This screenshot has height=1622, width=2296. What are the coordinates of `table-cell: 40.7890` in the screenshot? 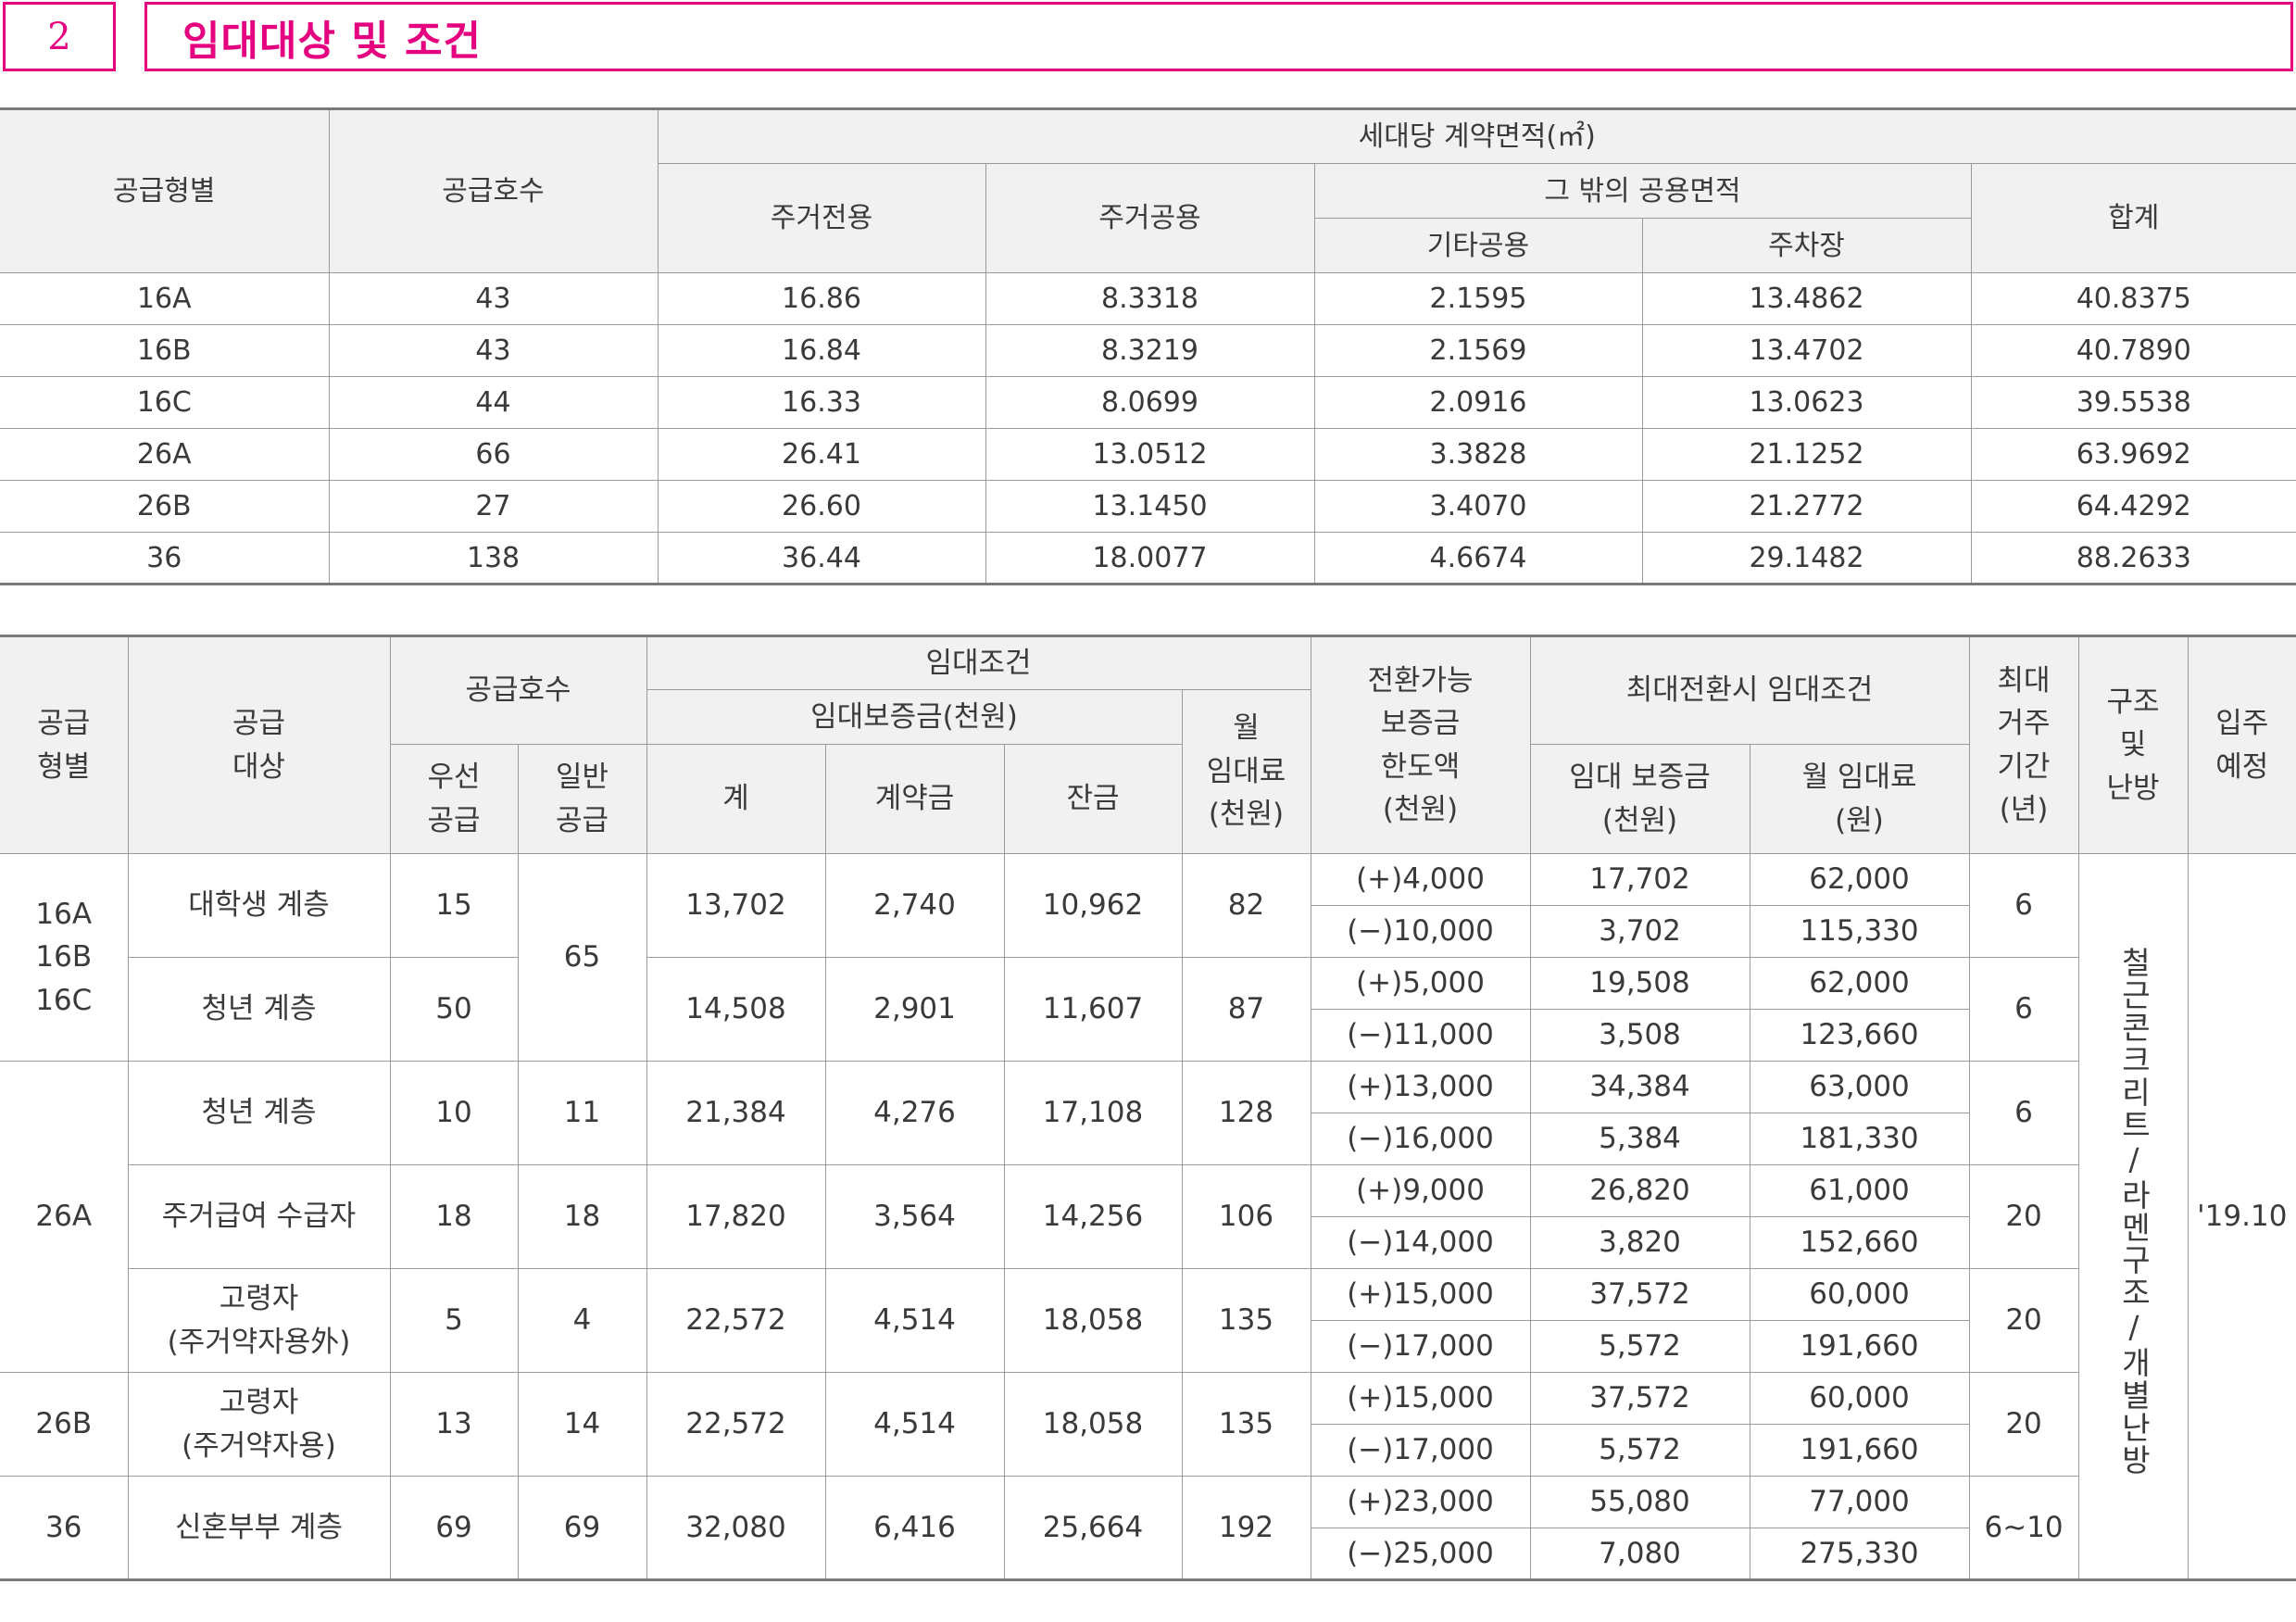 It's located at (2133, 351).